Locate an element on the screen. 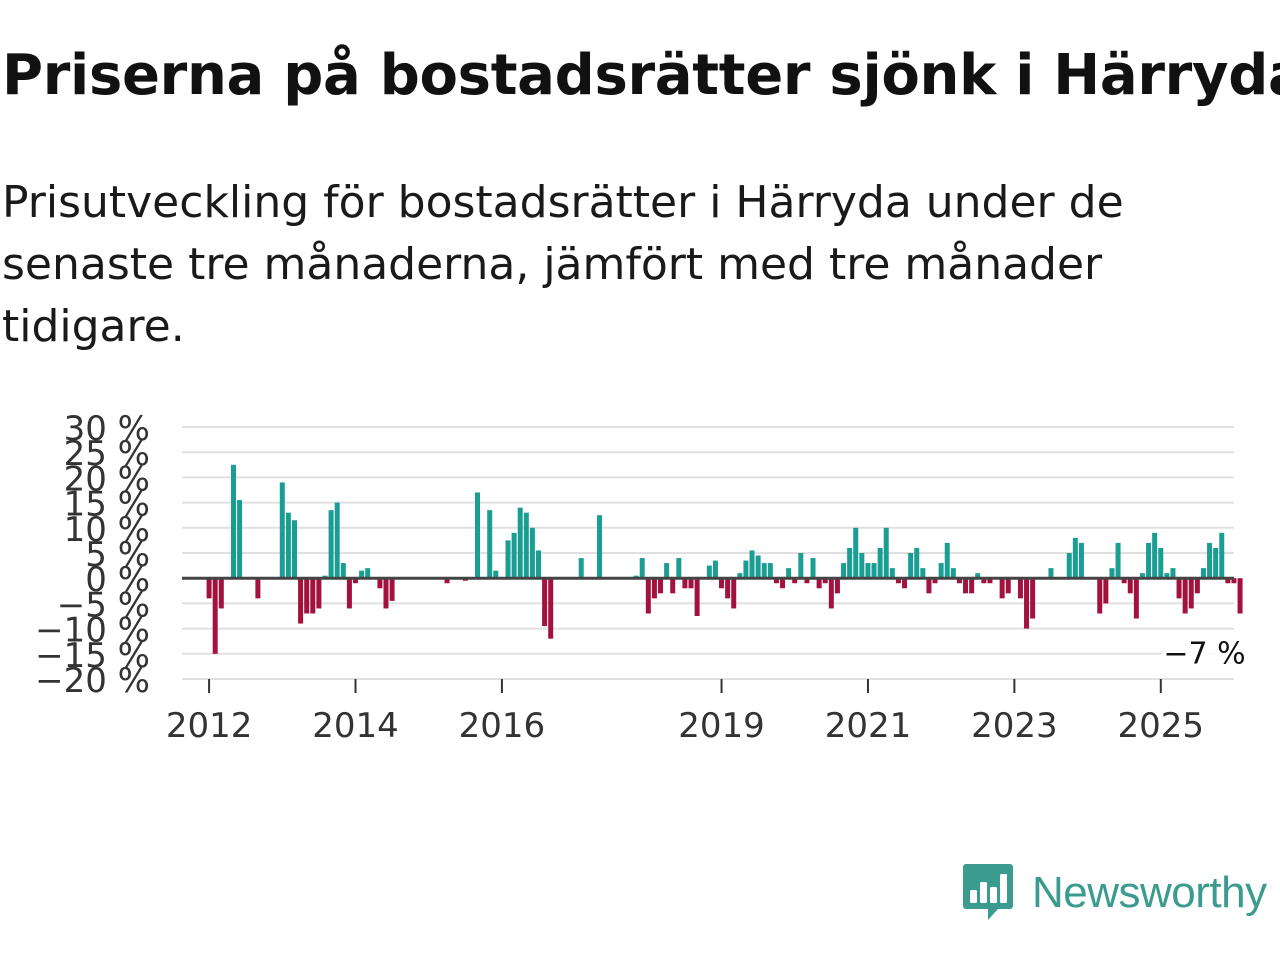  y-tick-label: −15 % is located at coordinates (92, 656).